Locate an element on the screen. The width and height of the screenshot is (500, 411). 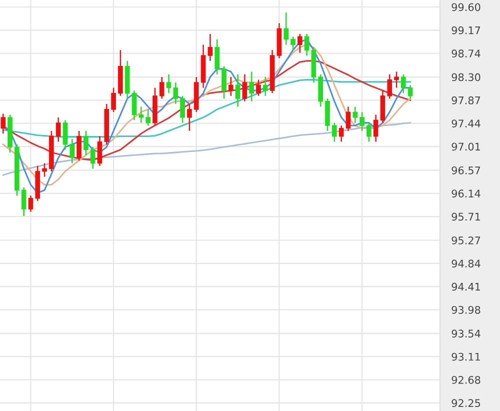
y-tick-label: 93.54 is located at coordinates (466, 334).